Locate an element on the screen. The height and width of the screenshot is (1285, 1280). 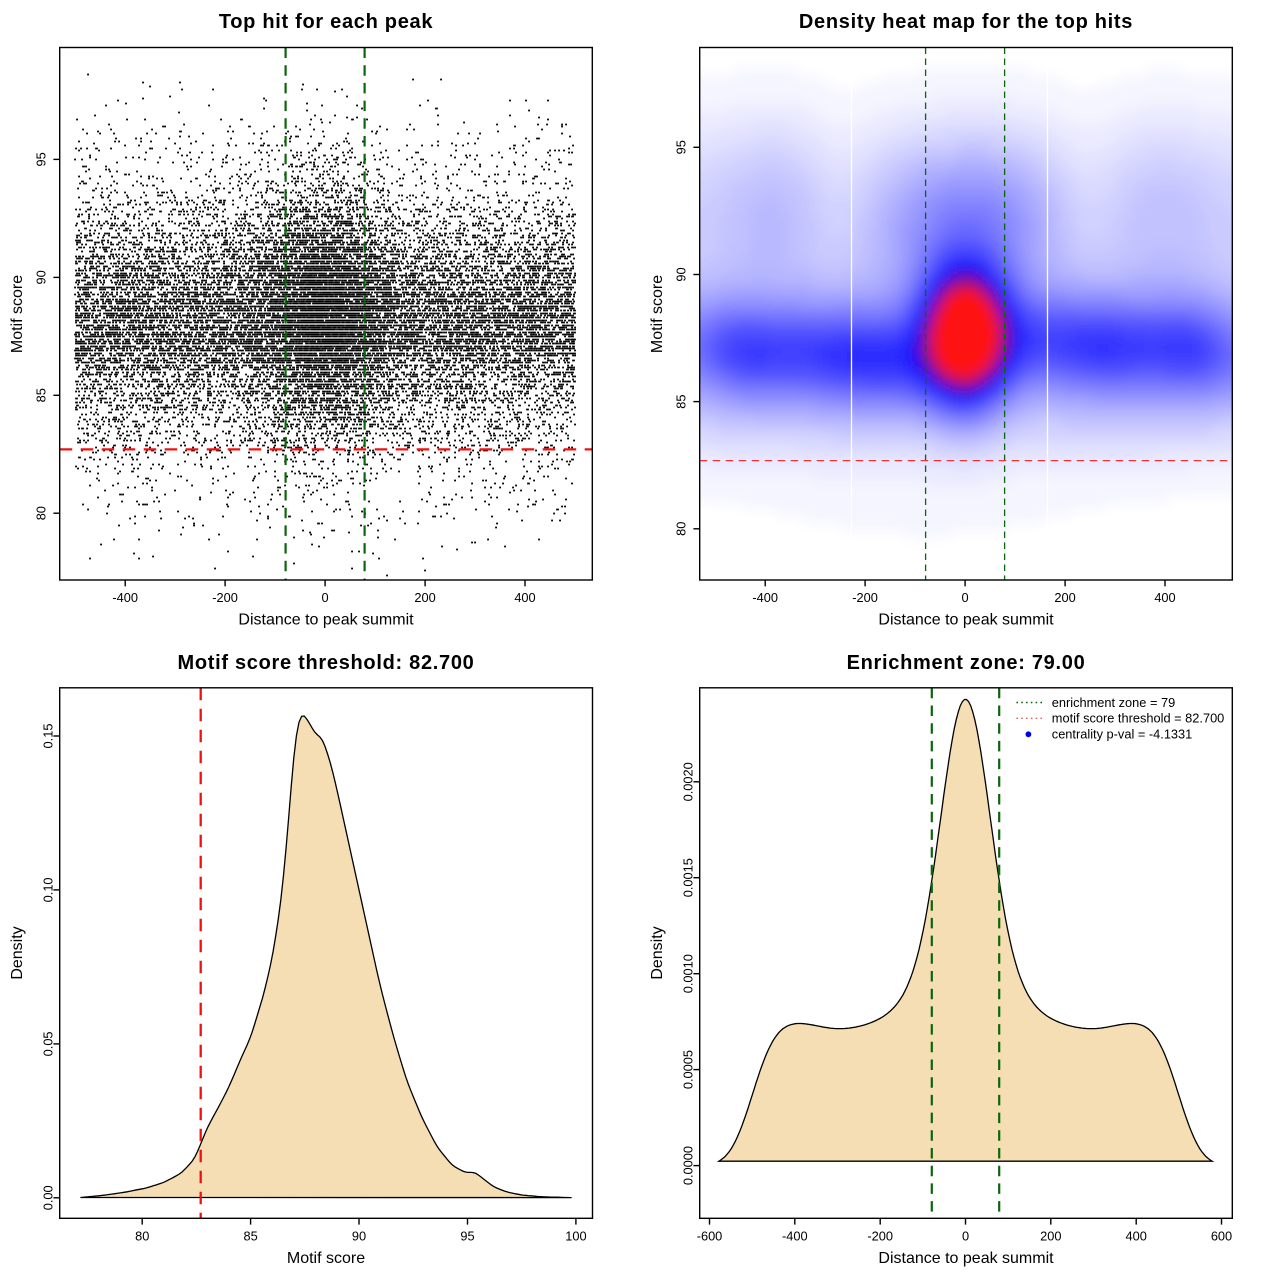
svg-text: centrality p-val = -4.1331 is located at coordinates (1122, 733).